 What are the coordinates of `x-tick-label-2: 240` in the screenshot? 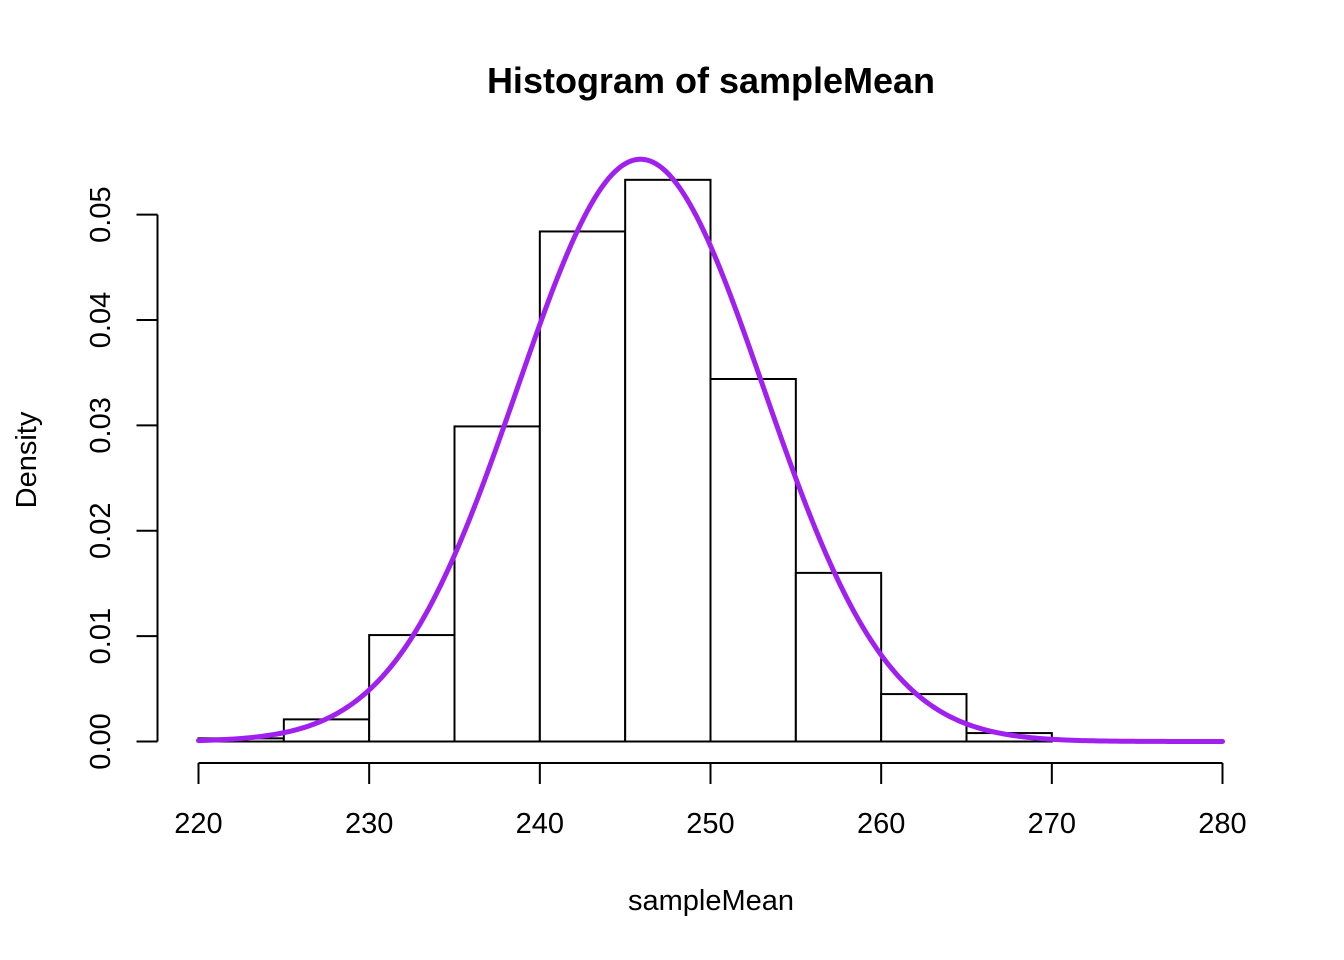 It's located at (540, 824).